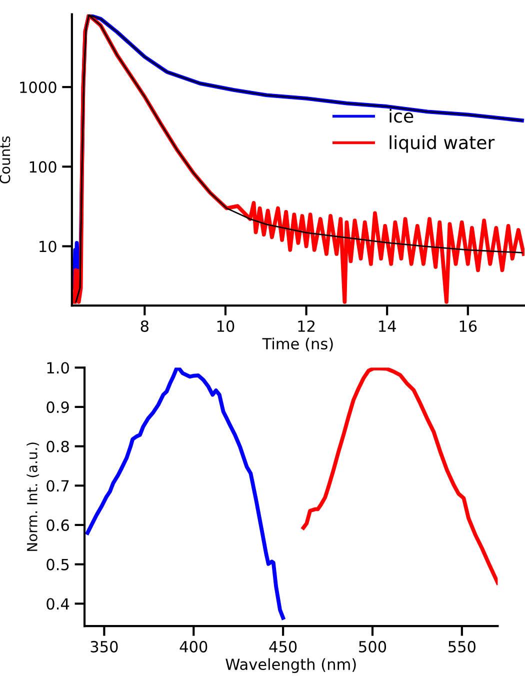 Image resolution: width=525 pixels, height=682 pixels. Describe the element at coordinates (58, 368) in the screenshot. I see `y-tick-label: 1.0` at that location.